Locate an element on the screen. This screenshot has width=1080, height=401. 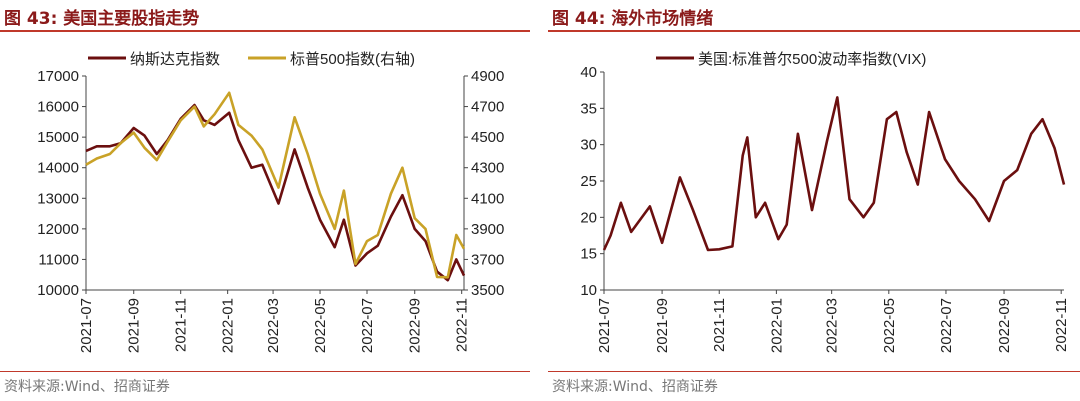
y2-tick-label: 4900 is located at coordinates (487, 76).